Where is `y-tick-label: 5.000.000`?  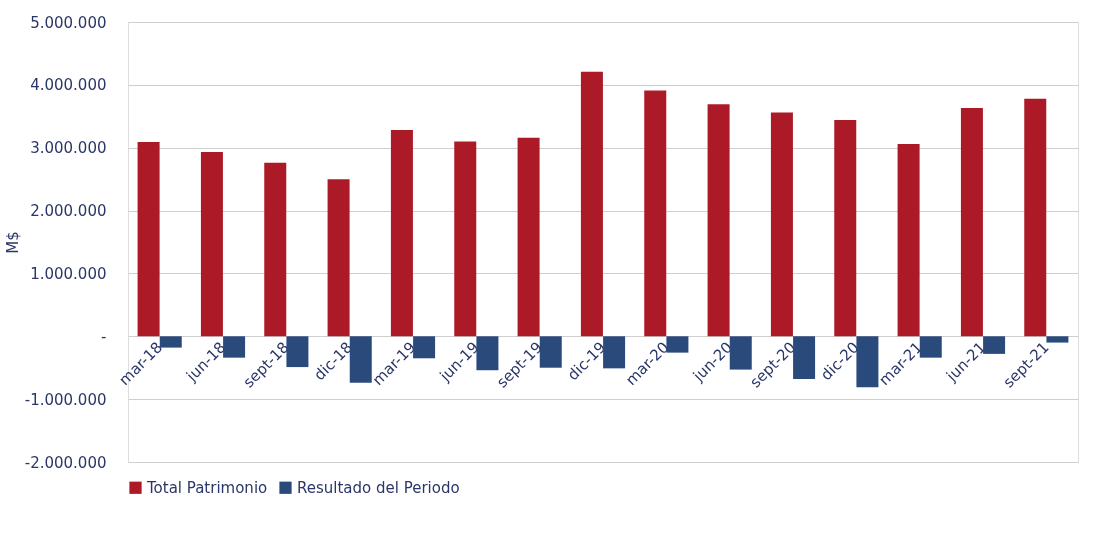 y-tick-label: 5.000.000 is located at coordinates (68, 22).